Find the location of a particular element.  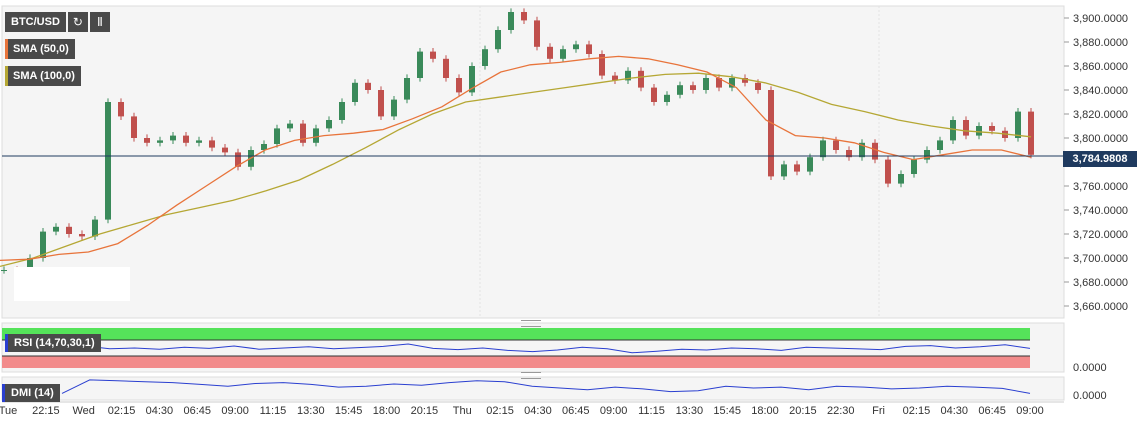

y-tick-label: 3,740.0000 is located at coordinates (1100, 211).